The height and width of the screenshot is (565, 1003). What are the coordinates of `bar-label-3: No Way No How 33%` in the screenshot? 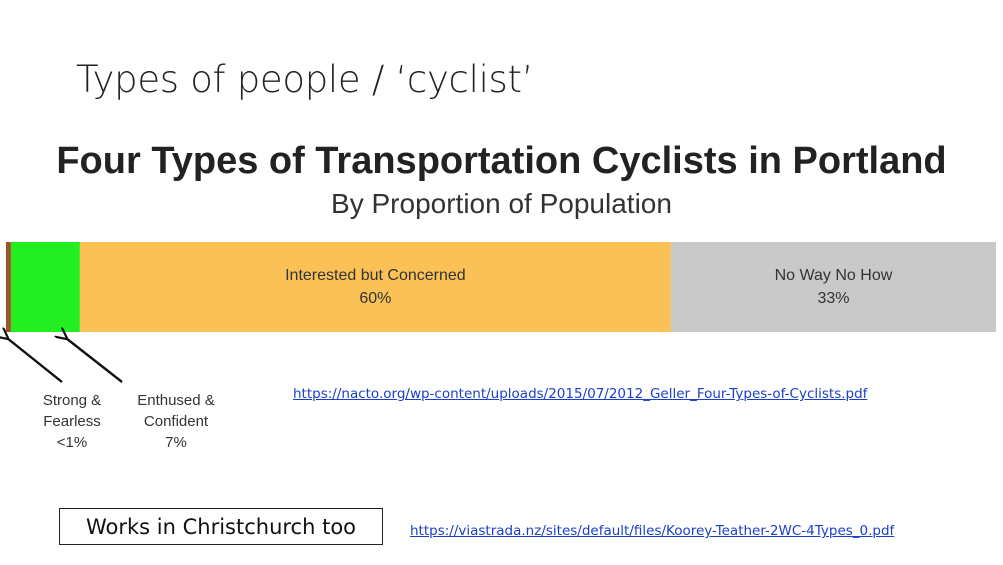 It's located at (834, 287).